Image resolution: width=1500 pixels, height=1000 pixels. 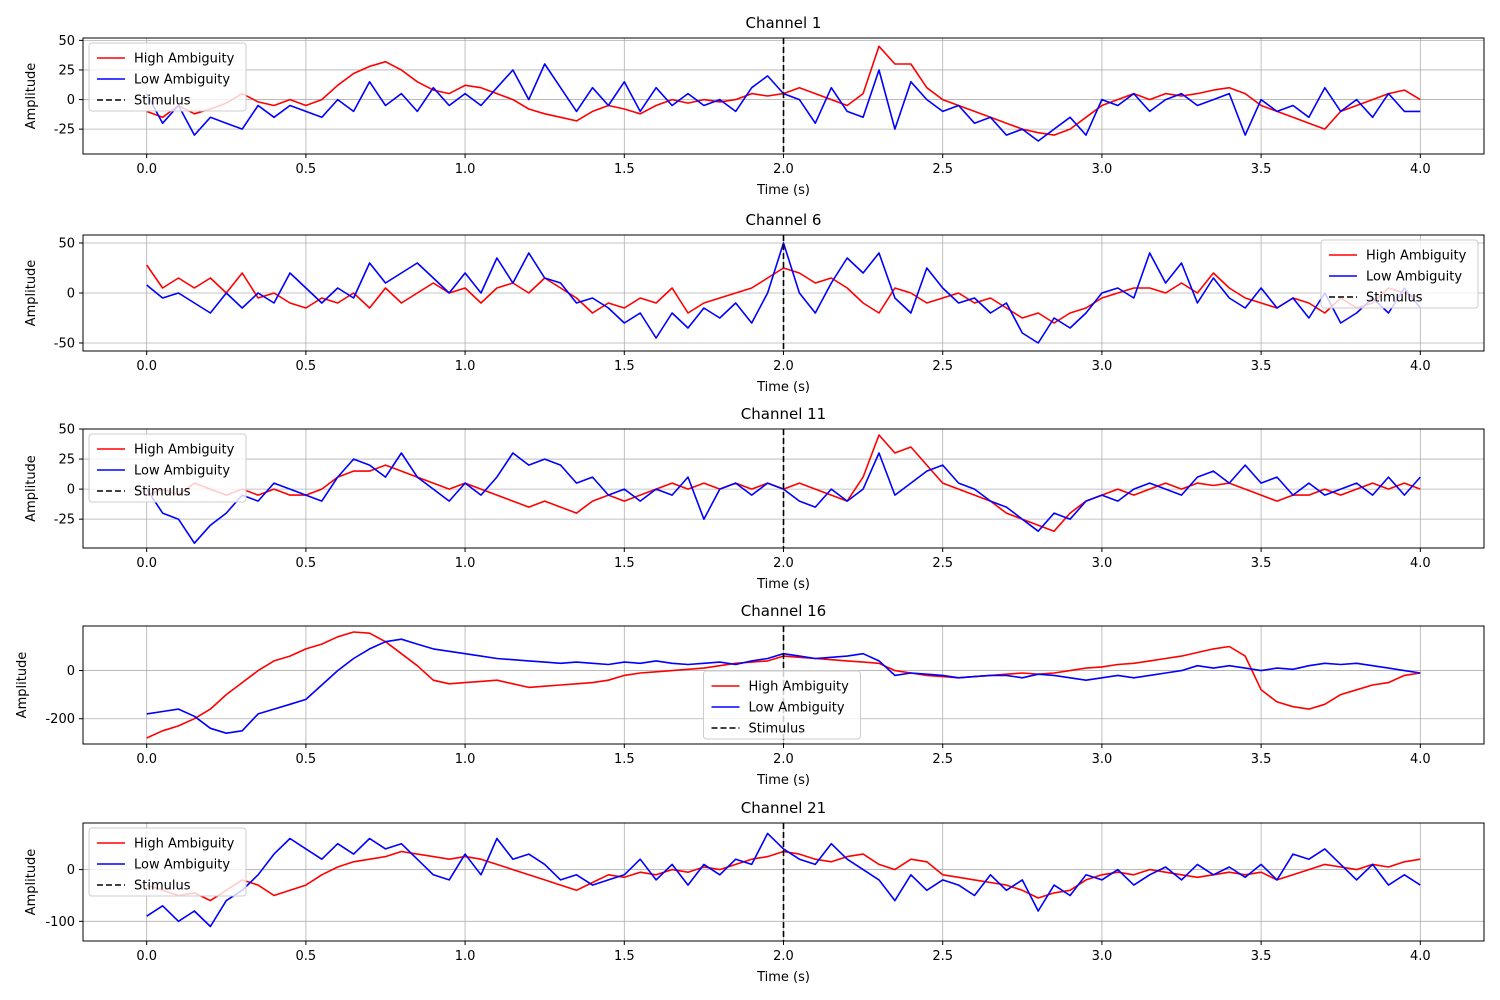 I want to click on y-tick-label: -100, so click(x=60, y=922).